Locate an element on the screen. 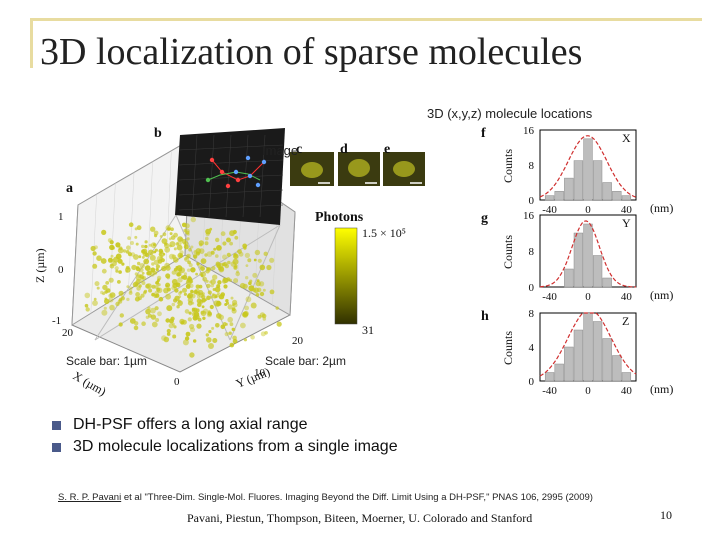  histogram-panel: 0 4 8 -40 0 40 Z (nm) Counts is located at coordinates (587, 352).